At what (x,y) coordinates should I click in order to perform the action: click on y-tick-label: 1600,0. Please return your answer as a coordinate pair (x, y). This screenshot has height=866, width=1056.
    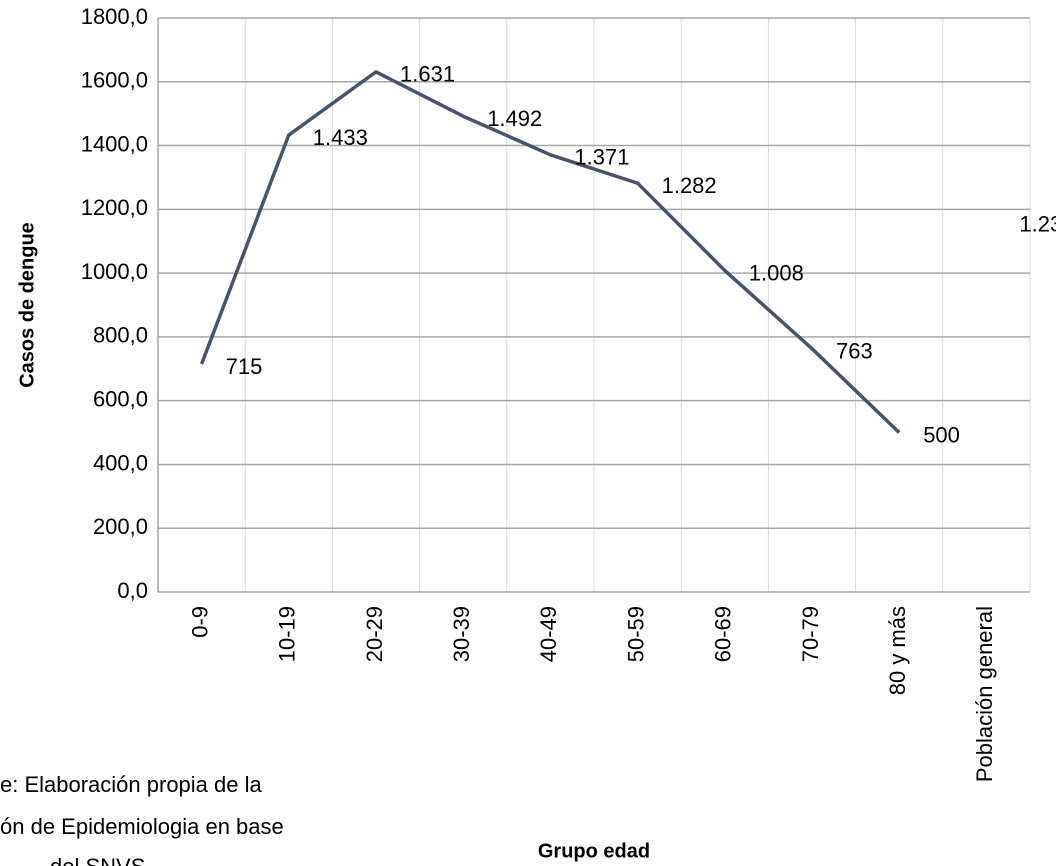
    Looking at the image, I should click on (114, 80).